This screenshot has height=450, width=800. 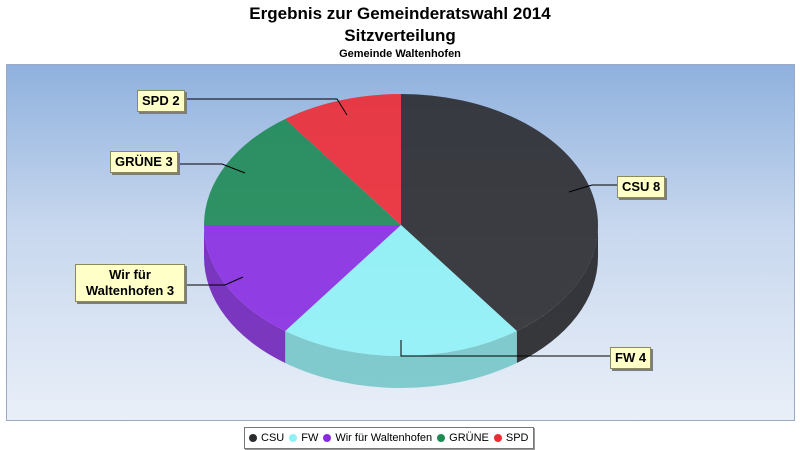 I want to click on pie-slice-wir-fuer-waltenhofen, so click(x=302, y=278).